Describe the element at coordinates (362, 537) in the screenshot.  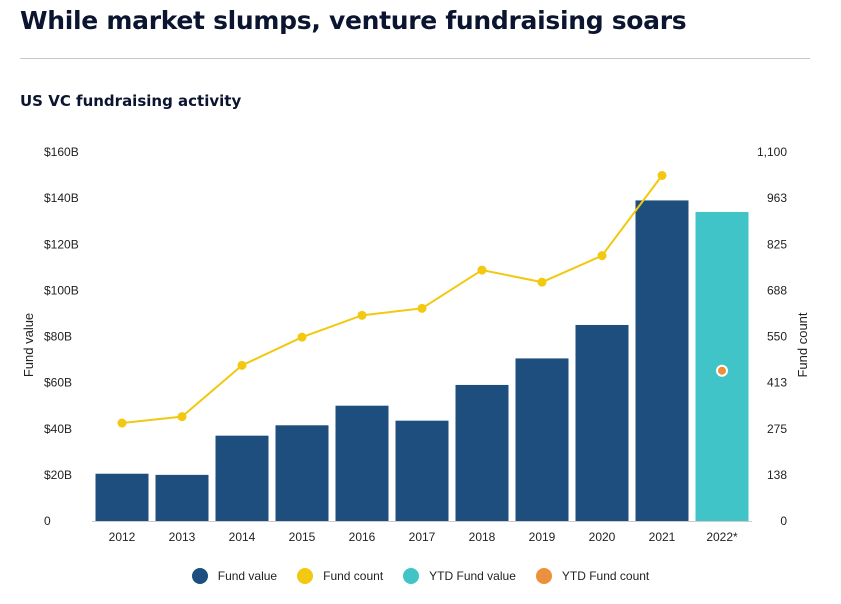
I see `x-tick-label: 2016` at that location.